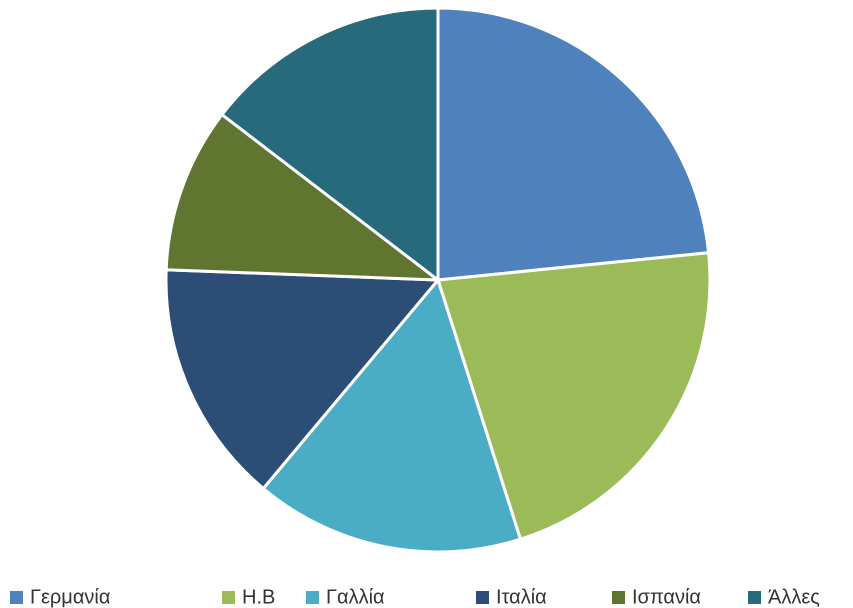  I want to click on legend-label: Ισπανία, so click(666, 597).